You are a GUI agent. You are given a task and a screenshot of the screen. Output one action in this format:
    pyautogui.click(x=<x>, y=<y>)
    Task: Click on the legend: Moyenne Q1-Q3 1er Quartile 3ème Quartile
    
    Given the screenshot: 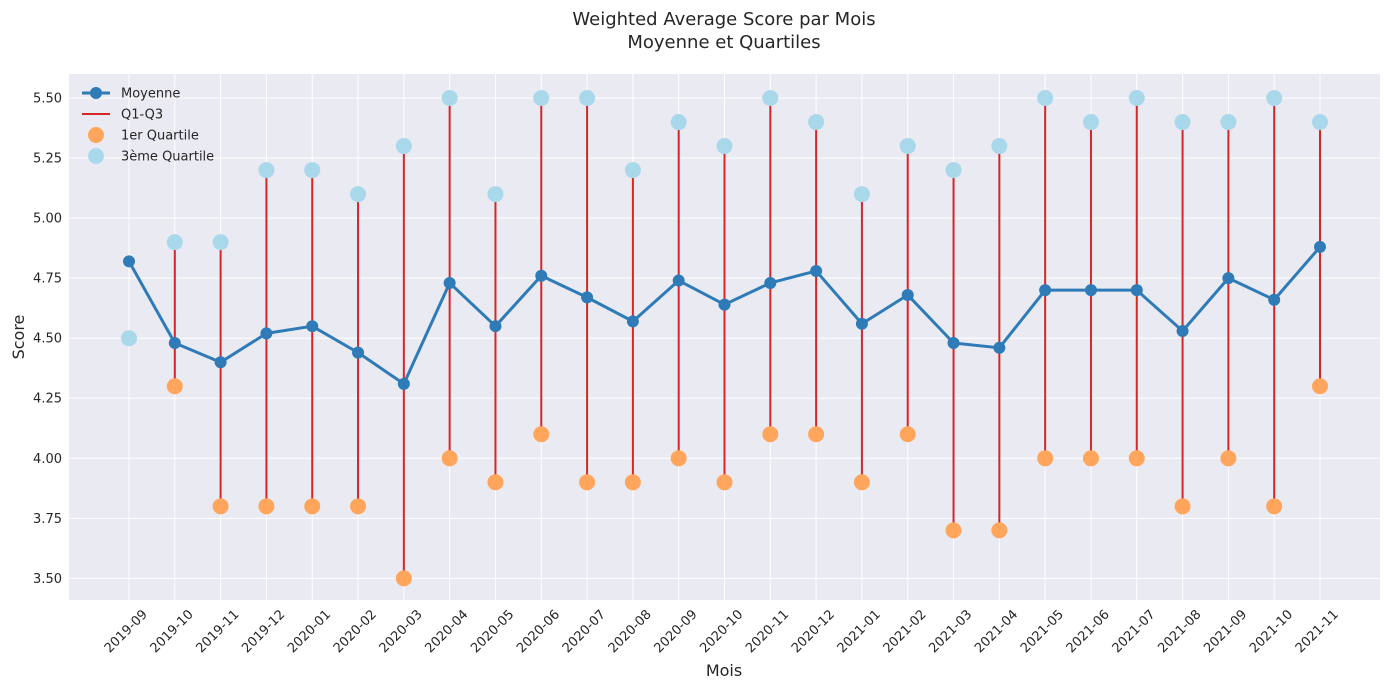 What is the action you would take?
    pyautogui.click(x=148, y=126)
    